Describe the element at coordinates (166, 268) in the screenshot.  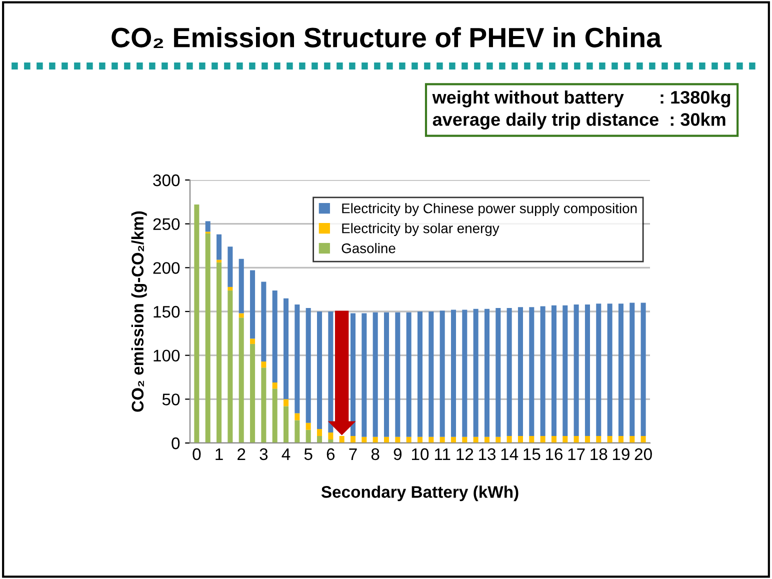
I see `y-tick-label: 200` at that location.